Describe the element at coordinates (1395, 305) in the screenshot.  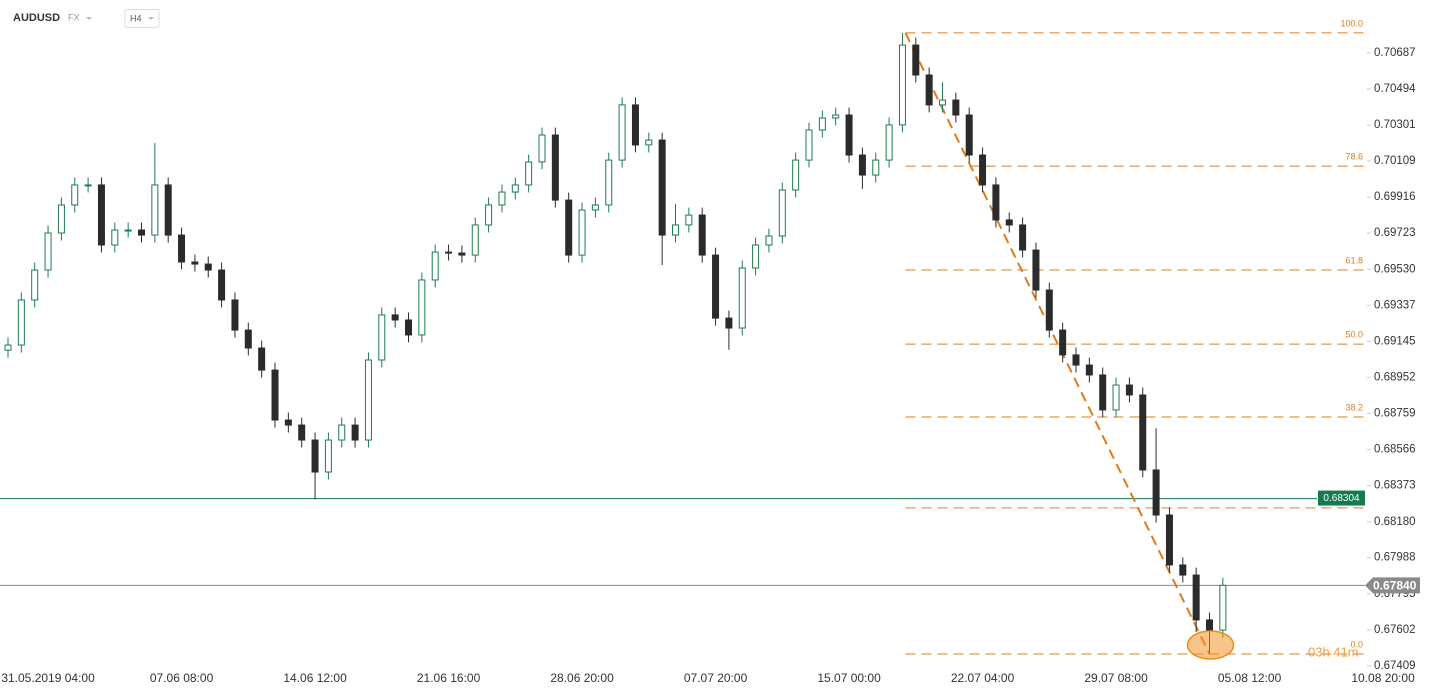
I see `y-tick-label: 0.69337` at that location.